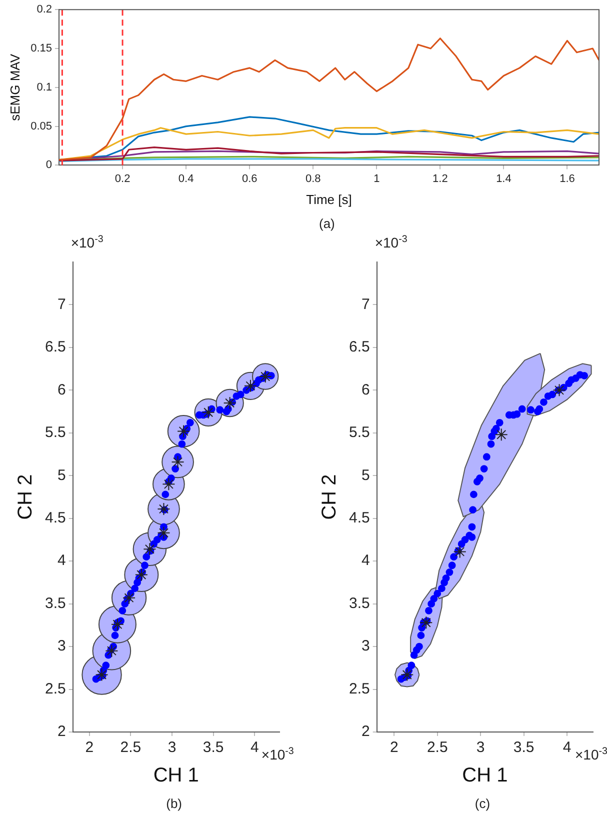 This screenshot has width=607, height=814. What do you see at coordinates (122, 178) in the screenshot?
I see `x-tick-label: 0.2` at bounding box center [122, 178].